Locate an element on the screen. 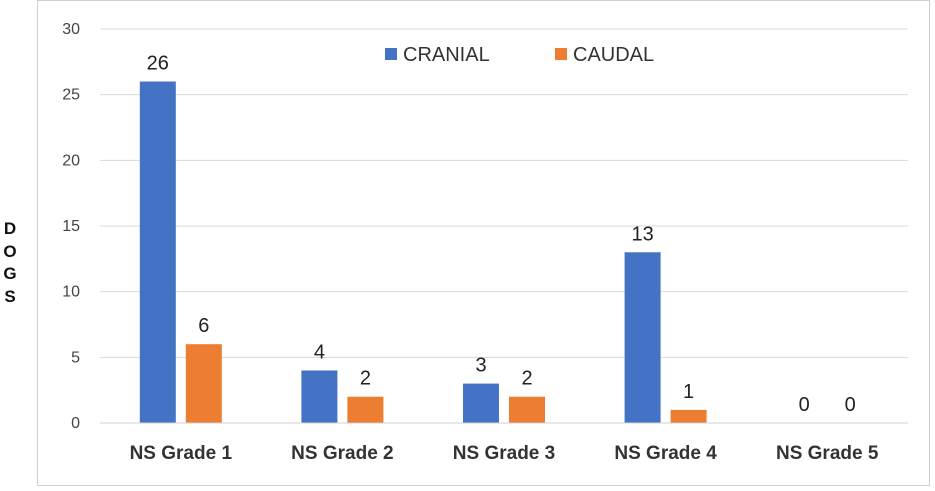 The height and width of the screenshot is (491, 935). data-label: 1 is located at coordinates (688, 392).